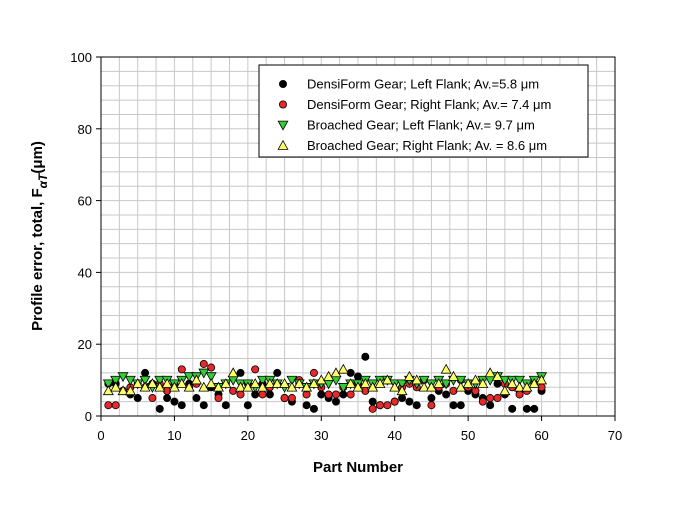 This screenshot has height=509, width=684. I want to click on x-axis-title: Part Number, so click(358, 467).